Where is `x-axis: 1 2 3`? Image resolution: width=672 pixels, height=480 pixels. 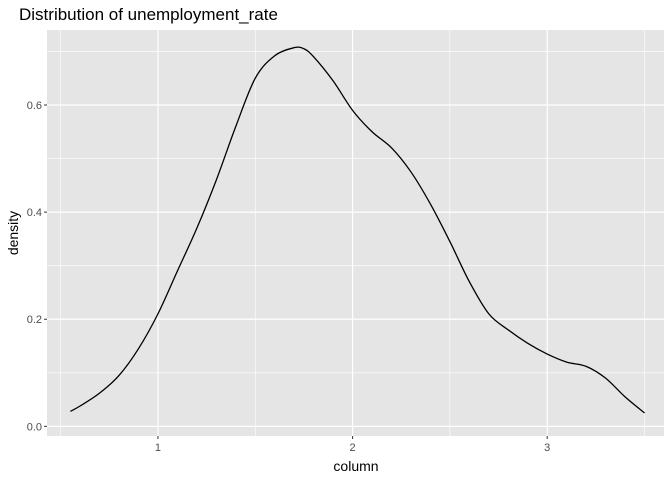
x-axis: 1 2 3 is located at coordinates (352, 445).